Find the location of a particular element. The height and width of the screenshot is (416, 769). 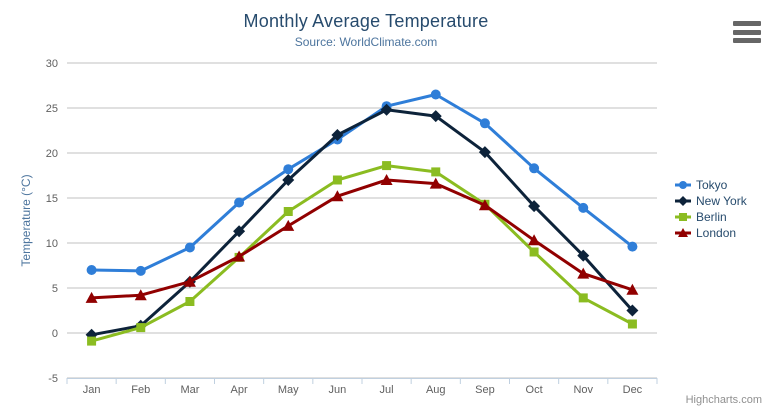

legend-item-new-york: New York is located at coordinates (711, 201).